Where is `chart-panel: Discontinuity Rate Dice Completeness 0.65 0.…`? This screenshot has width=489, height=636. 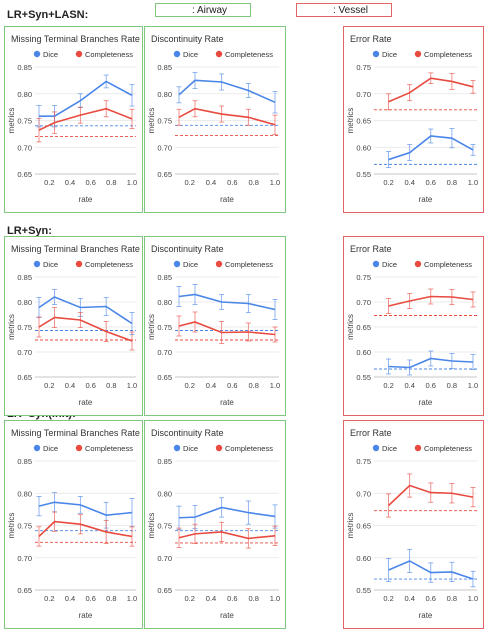 chart-panel: Discontinuity Rate Dice Completeness 0.65 0.… is located at coordinates (215, 524).